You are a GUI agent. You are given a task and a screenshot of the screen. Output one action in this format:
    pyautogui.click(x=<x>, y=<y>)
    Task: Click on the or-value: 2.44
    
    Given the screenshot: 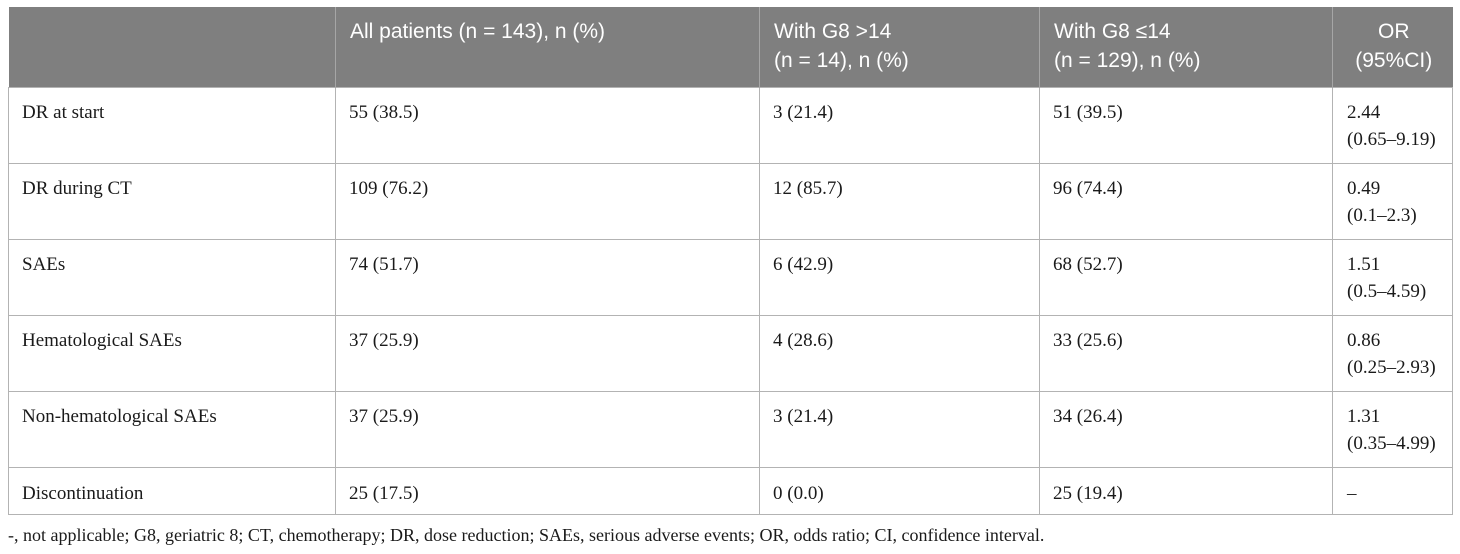 What is the action you would take?
    pyautogui.click(x=1364, y=112)
    